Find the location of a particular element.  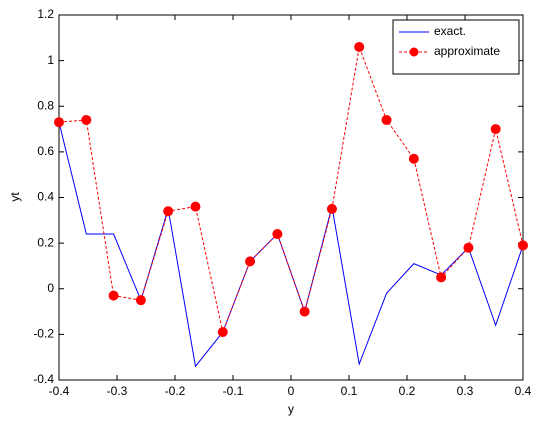

y-tick-label: 0.4 is located at coordinates (45, 197).